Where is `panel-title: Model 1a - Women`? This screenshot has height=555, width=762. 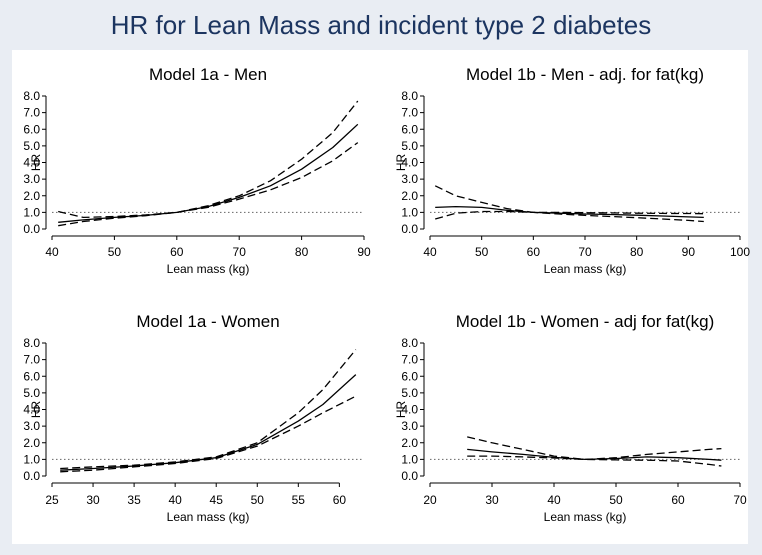 panel-title: Model 1a - Women is located at coordinates (207, 321).